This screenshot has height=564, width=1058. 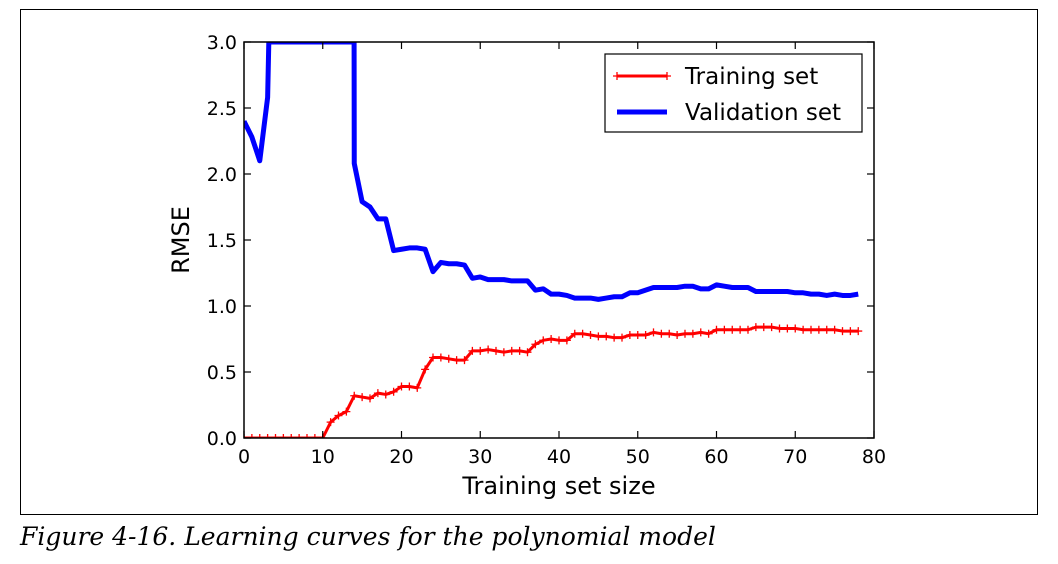 What do you see at coordinates (480, 457) in the screenshot?
I see `x-tick-label: 30` at bounding box center [480, 457].